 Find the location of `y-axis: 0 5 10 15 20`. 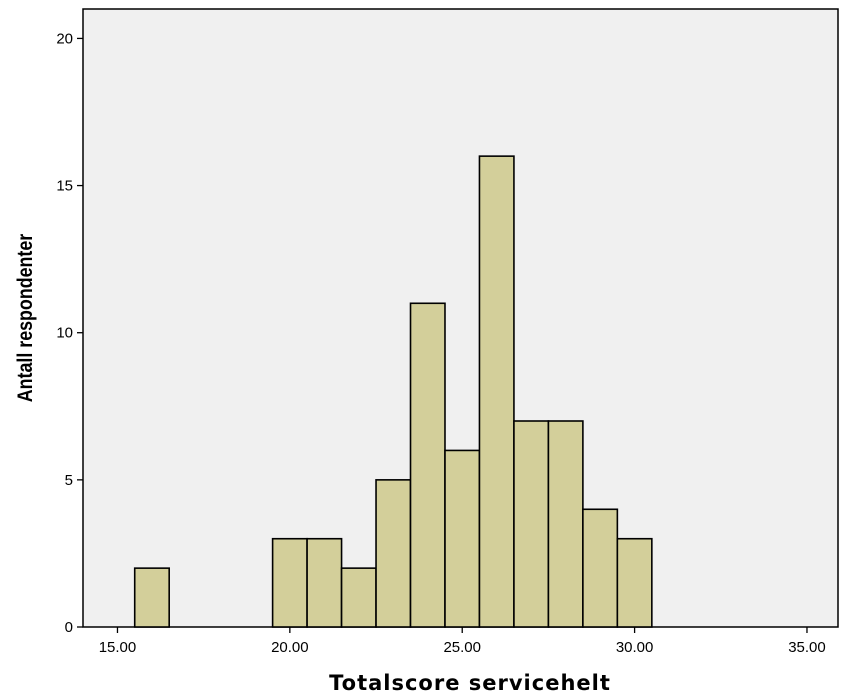

y-axis: 0 5 10 15 20 is located at coordinates (69, 333).